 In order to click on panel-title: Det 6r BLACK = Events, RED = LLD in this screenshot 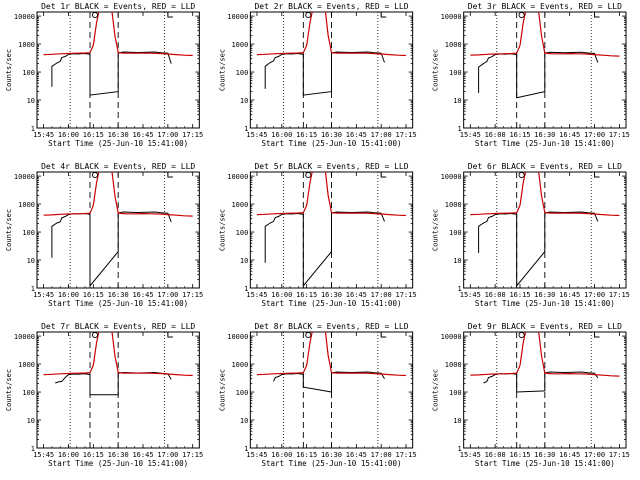, I will do `click(545, 166)`.